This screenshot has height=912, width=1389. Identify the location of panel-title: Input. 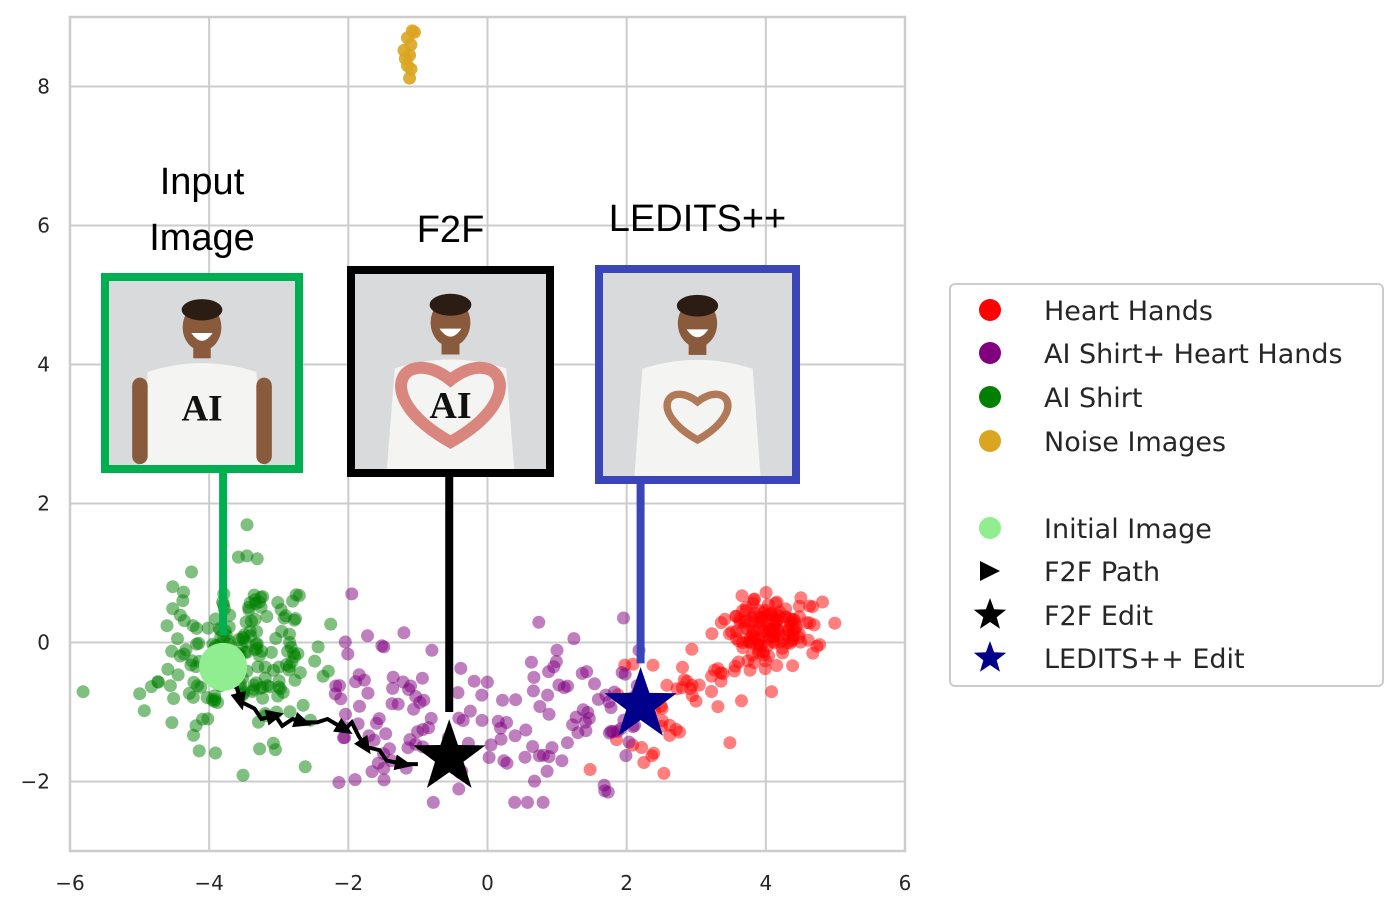
(202, 182).